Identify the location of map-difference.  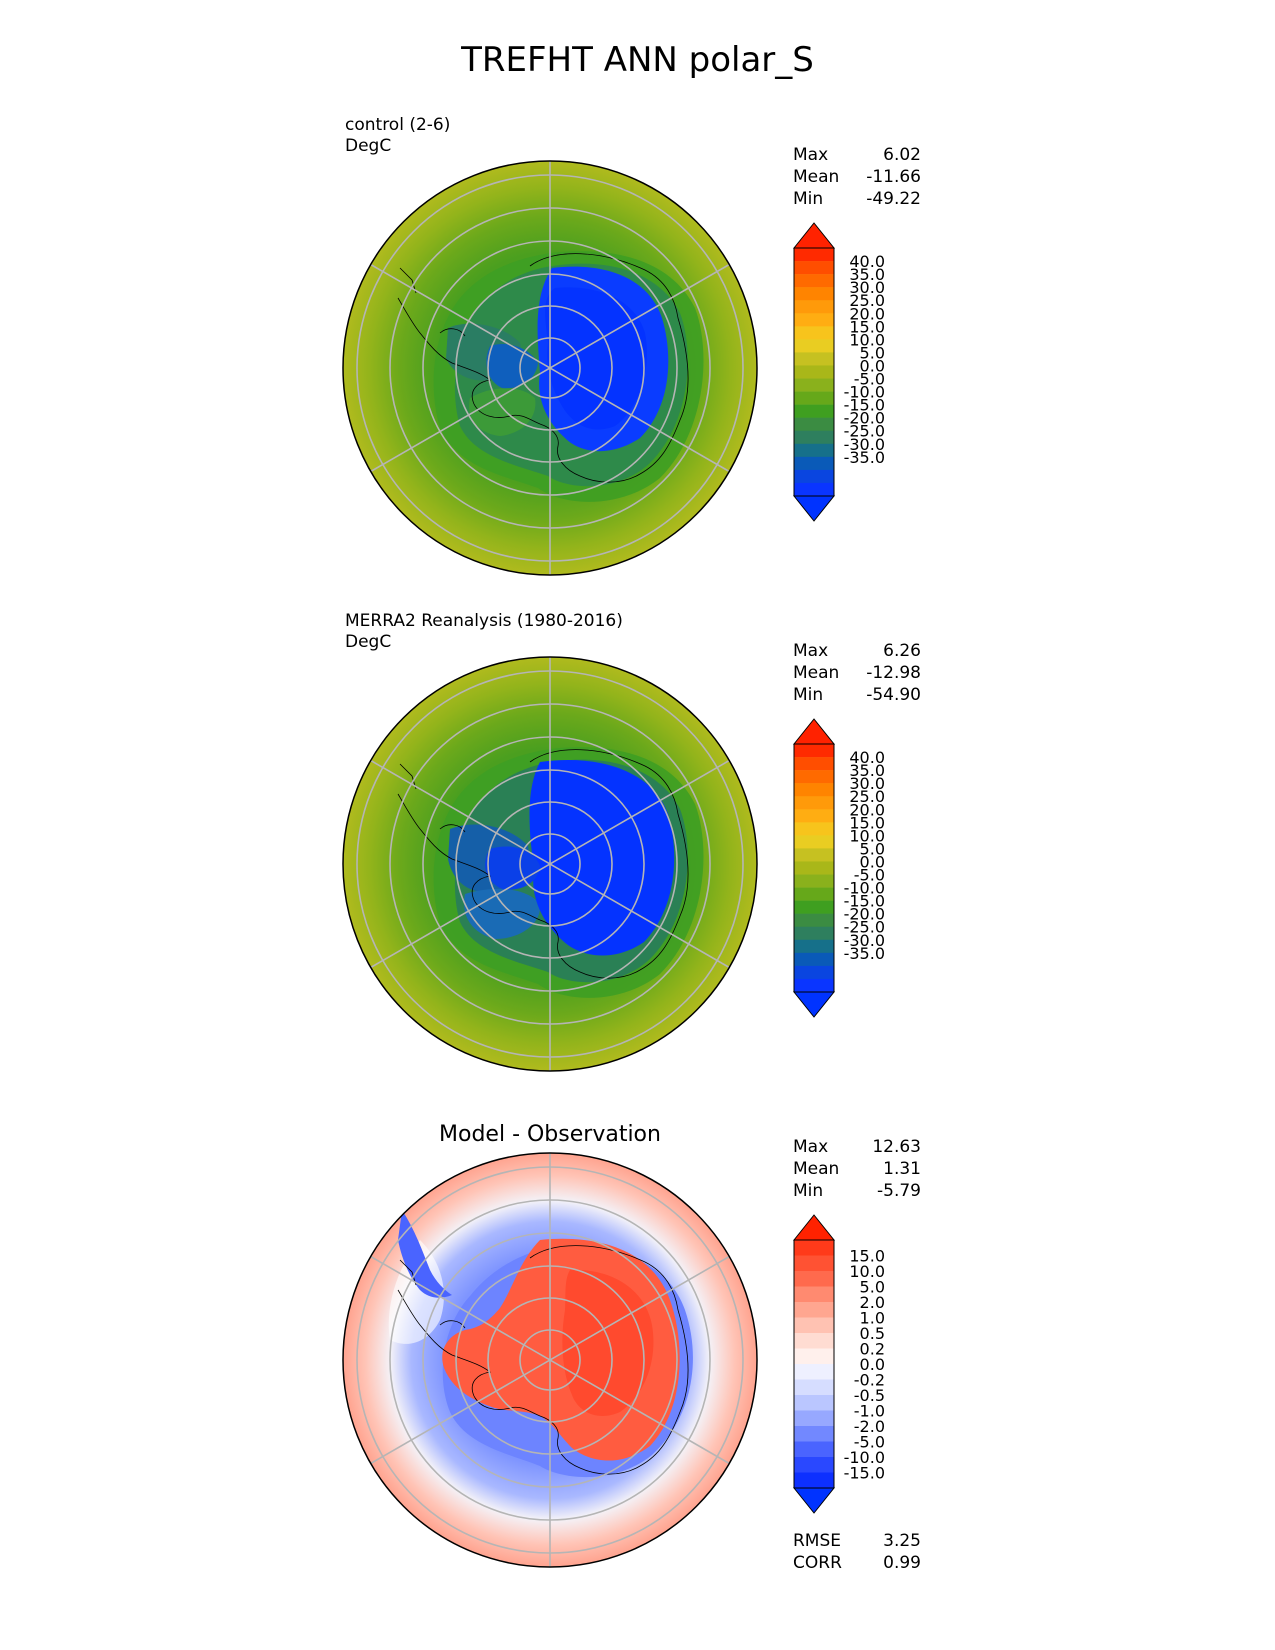
(550, 1360).